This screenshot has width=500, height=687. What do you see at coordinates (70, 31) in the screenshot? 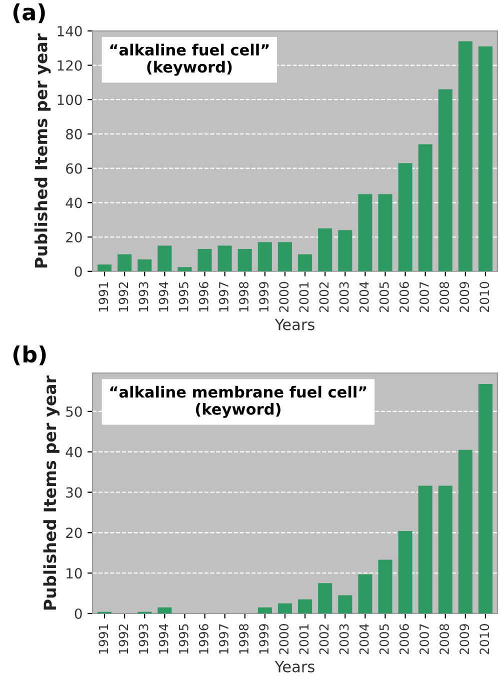
I see `y-tick-label: 140` at bounding box center [70, 31].